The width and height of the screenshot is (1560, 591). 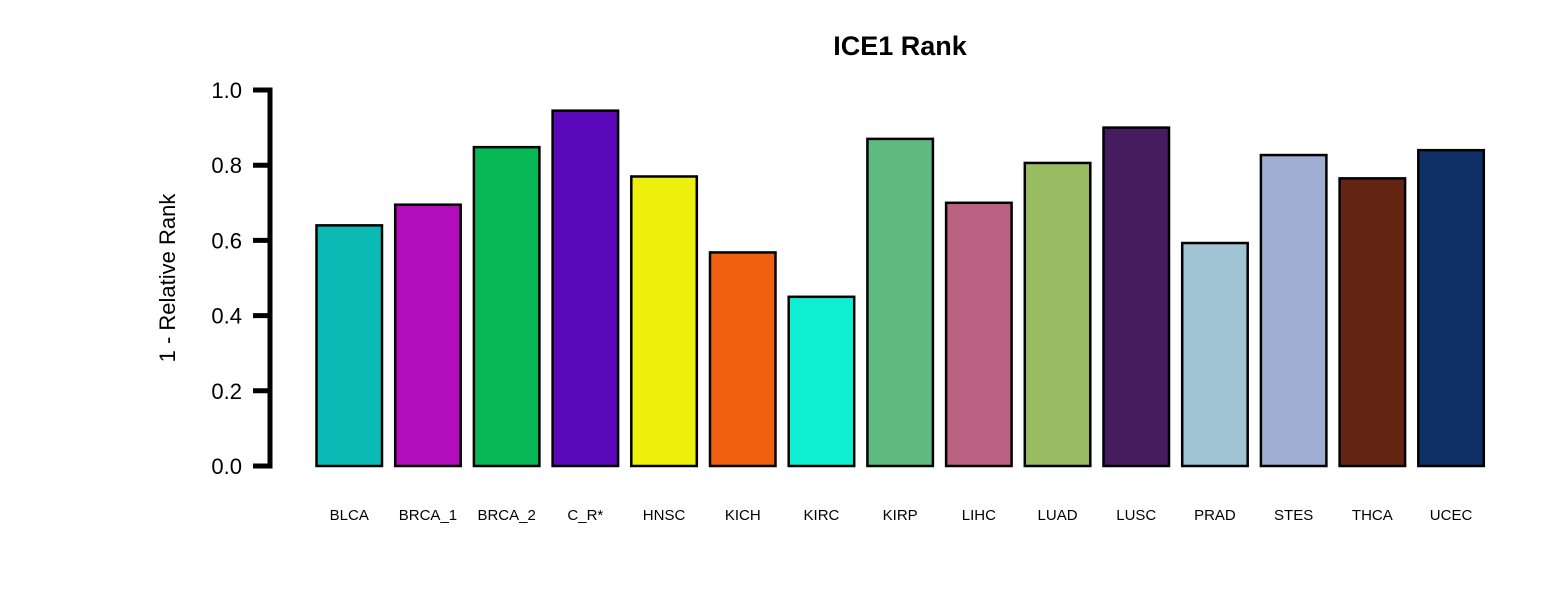 What do you see at coordinates (226, 240) in the screenshot?
I see `y-axis-tick-label: 0.6` at bounding box center [226, 240].